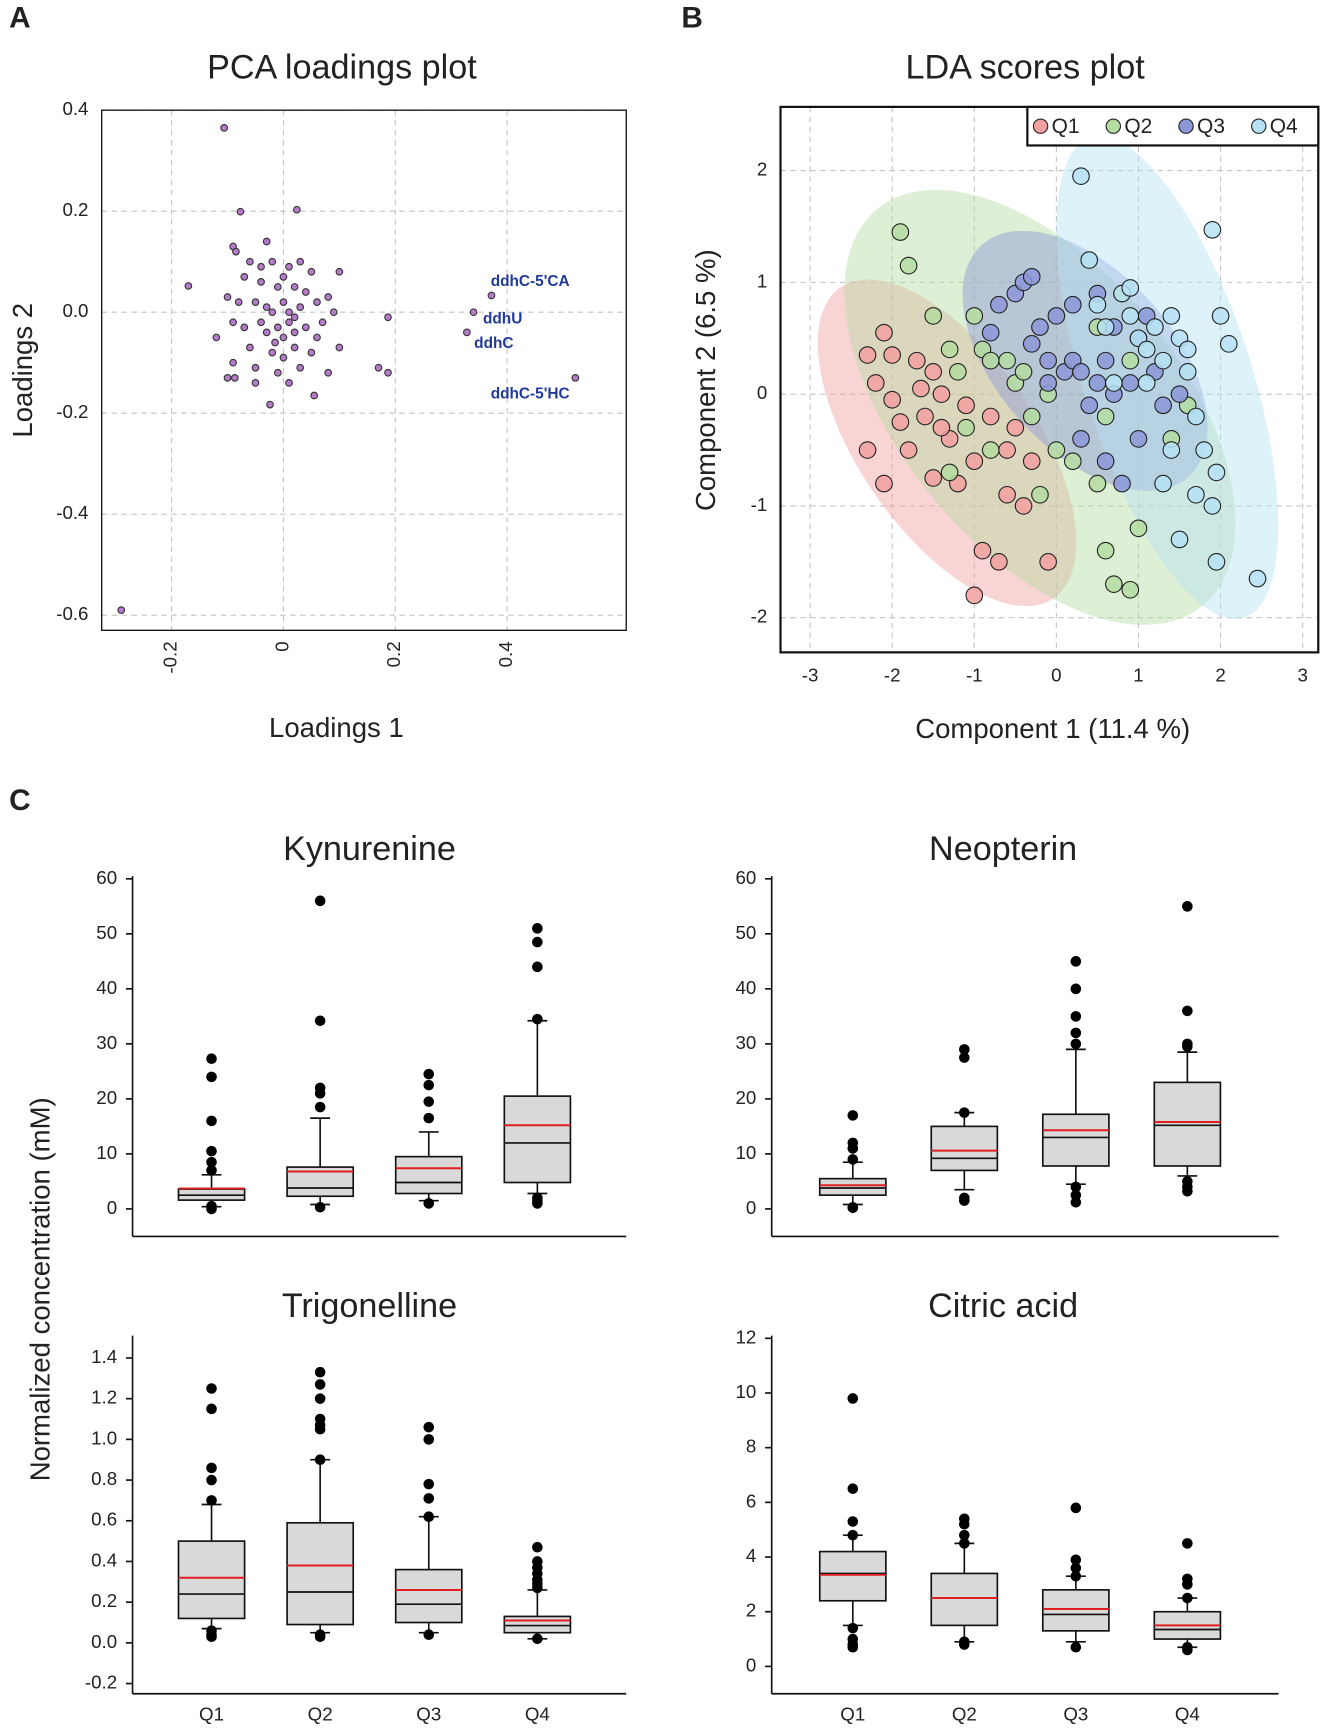 The image size is (1323, 1729). What do you see at coordinates (745, 1152) in the screenshot?
I see `y-tick-label: 10` at bounding box center [745, 1152].